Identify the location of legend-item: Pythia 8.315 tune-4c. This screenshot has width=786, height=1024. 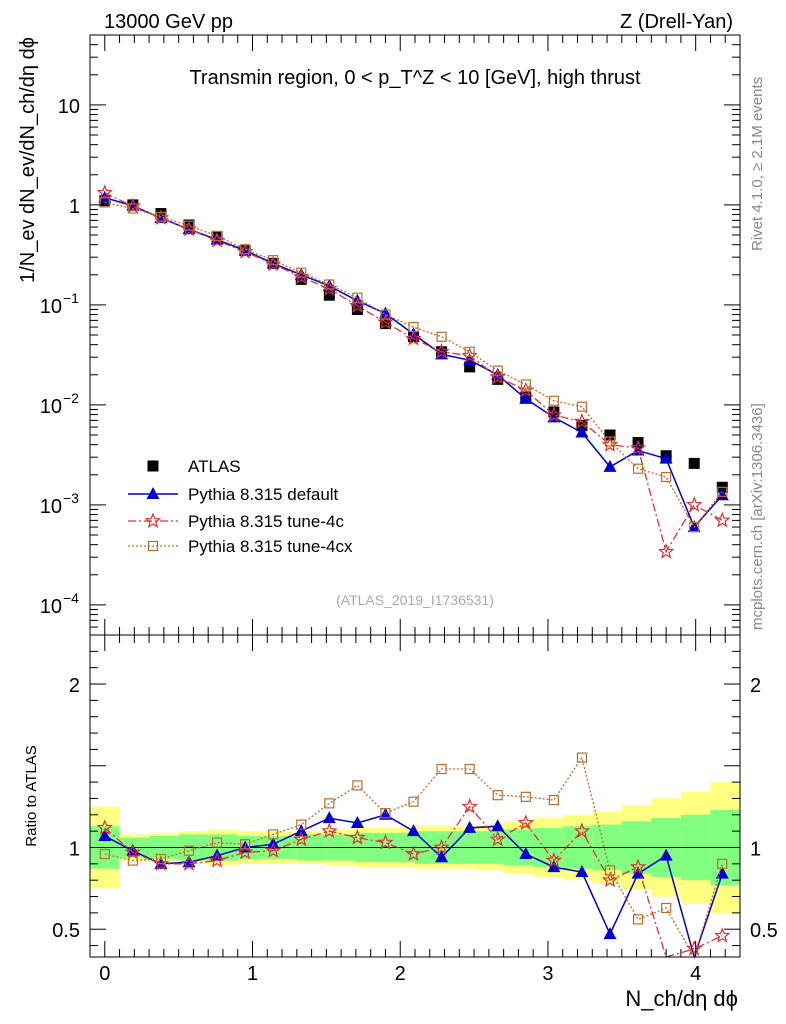
(236, 521).